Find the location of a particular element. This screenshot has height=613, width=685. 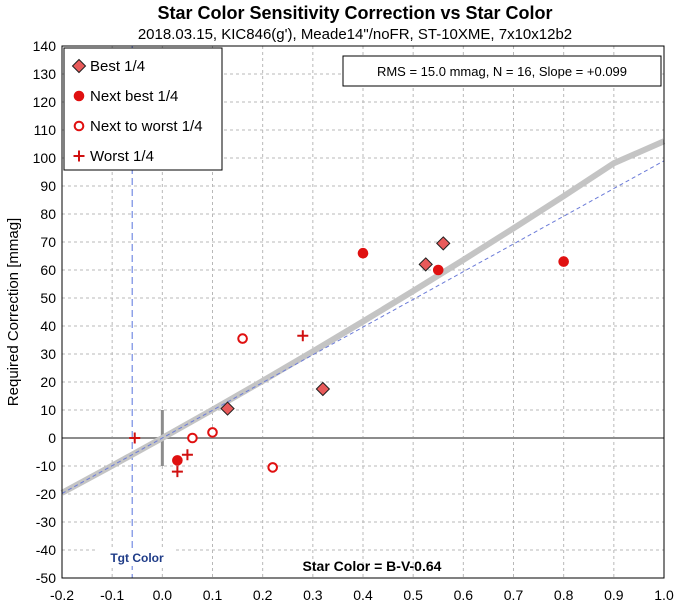

legend-label-3: Next to worst 1/4 is located at coordinates (146, 126).